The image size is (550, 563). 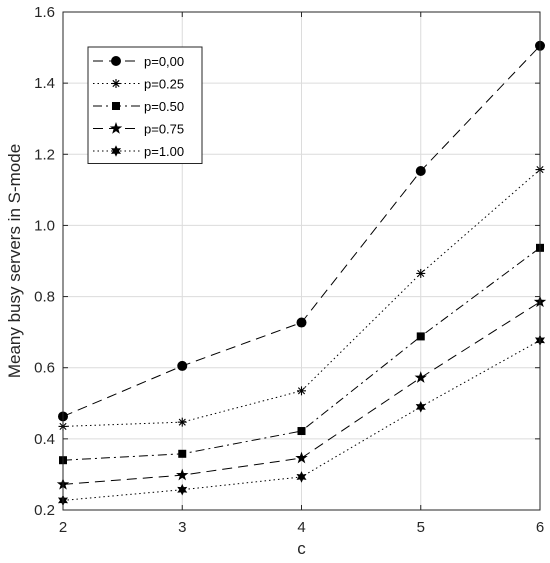 I want to click on legend-label: p=0,00, so click(x=164, y=61).